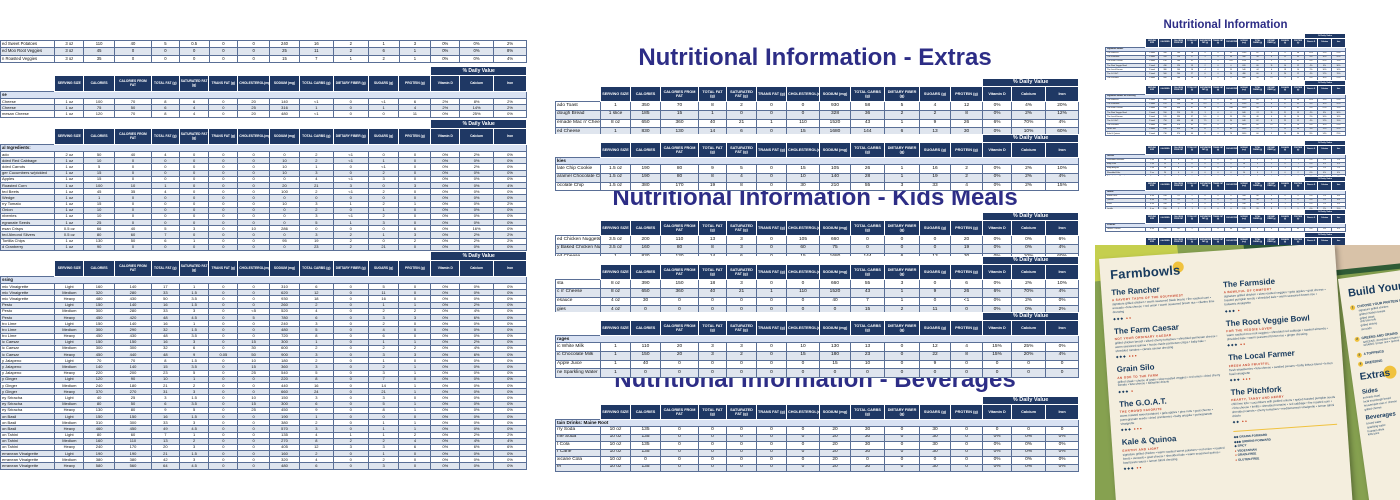 The width and height of the screenshot is (1400, 500). I want to click on table-row: xicane Cola 10 oz 0 0 0 0 0 0 20 0 0 0 0 0% 0% 0%, so click(817, 460).